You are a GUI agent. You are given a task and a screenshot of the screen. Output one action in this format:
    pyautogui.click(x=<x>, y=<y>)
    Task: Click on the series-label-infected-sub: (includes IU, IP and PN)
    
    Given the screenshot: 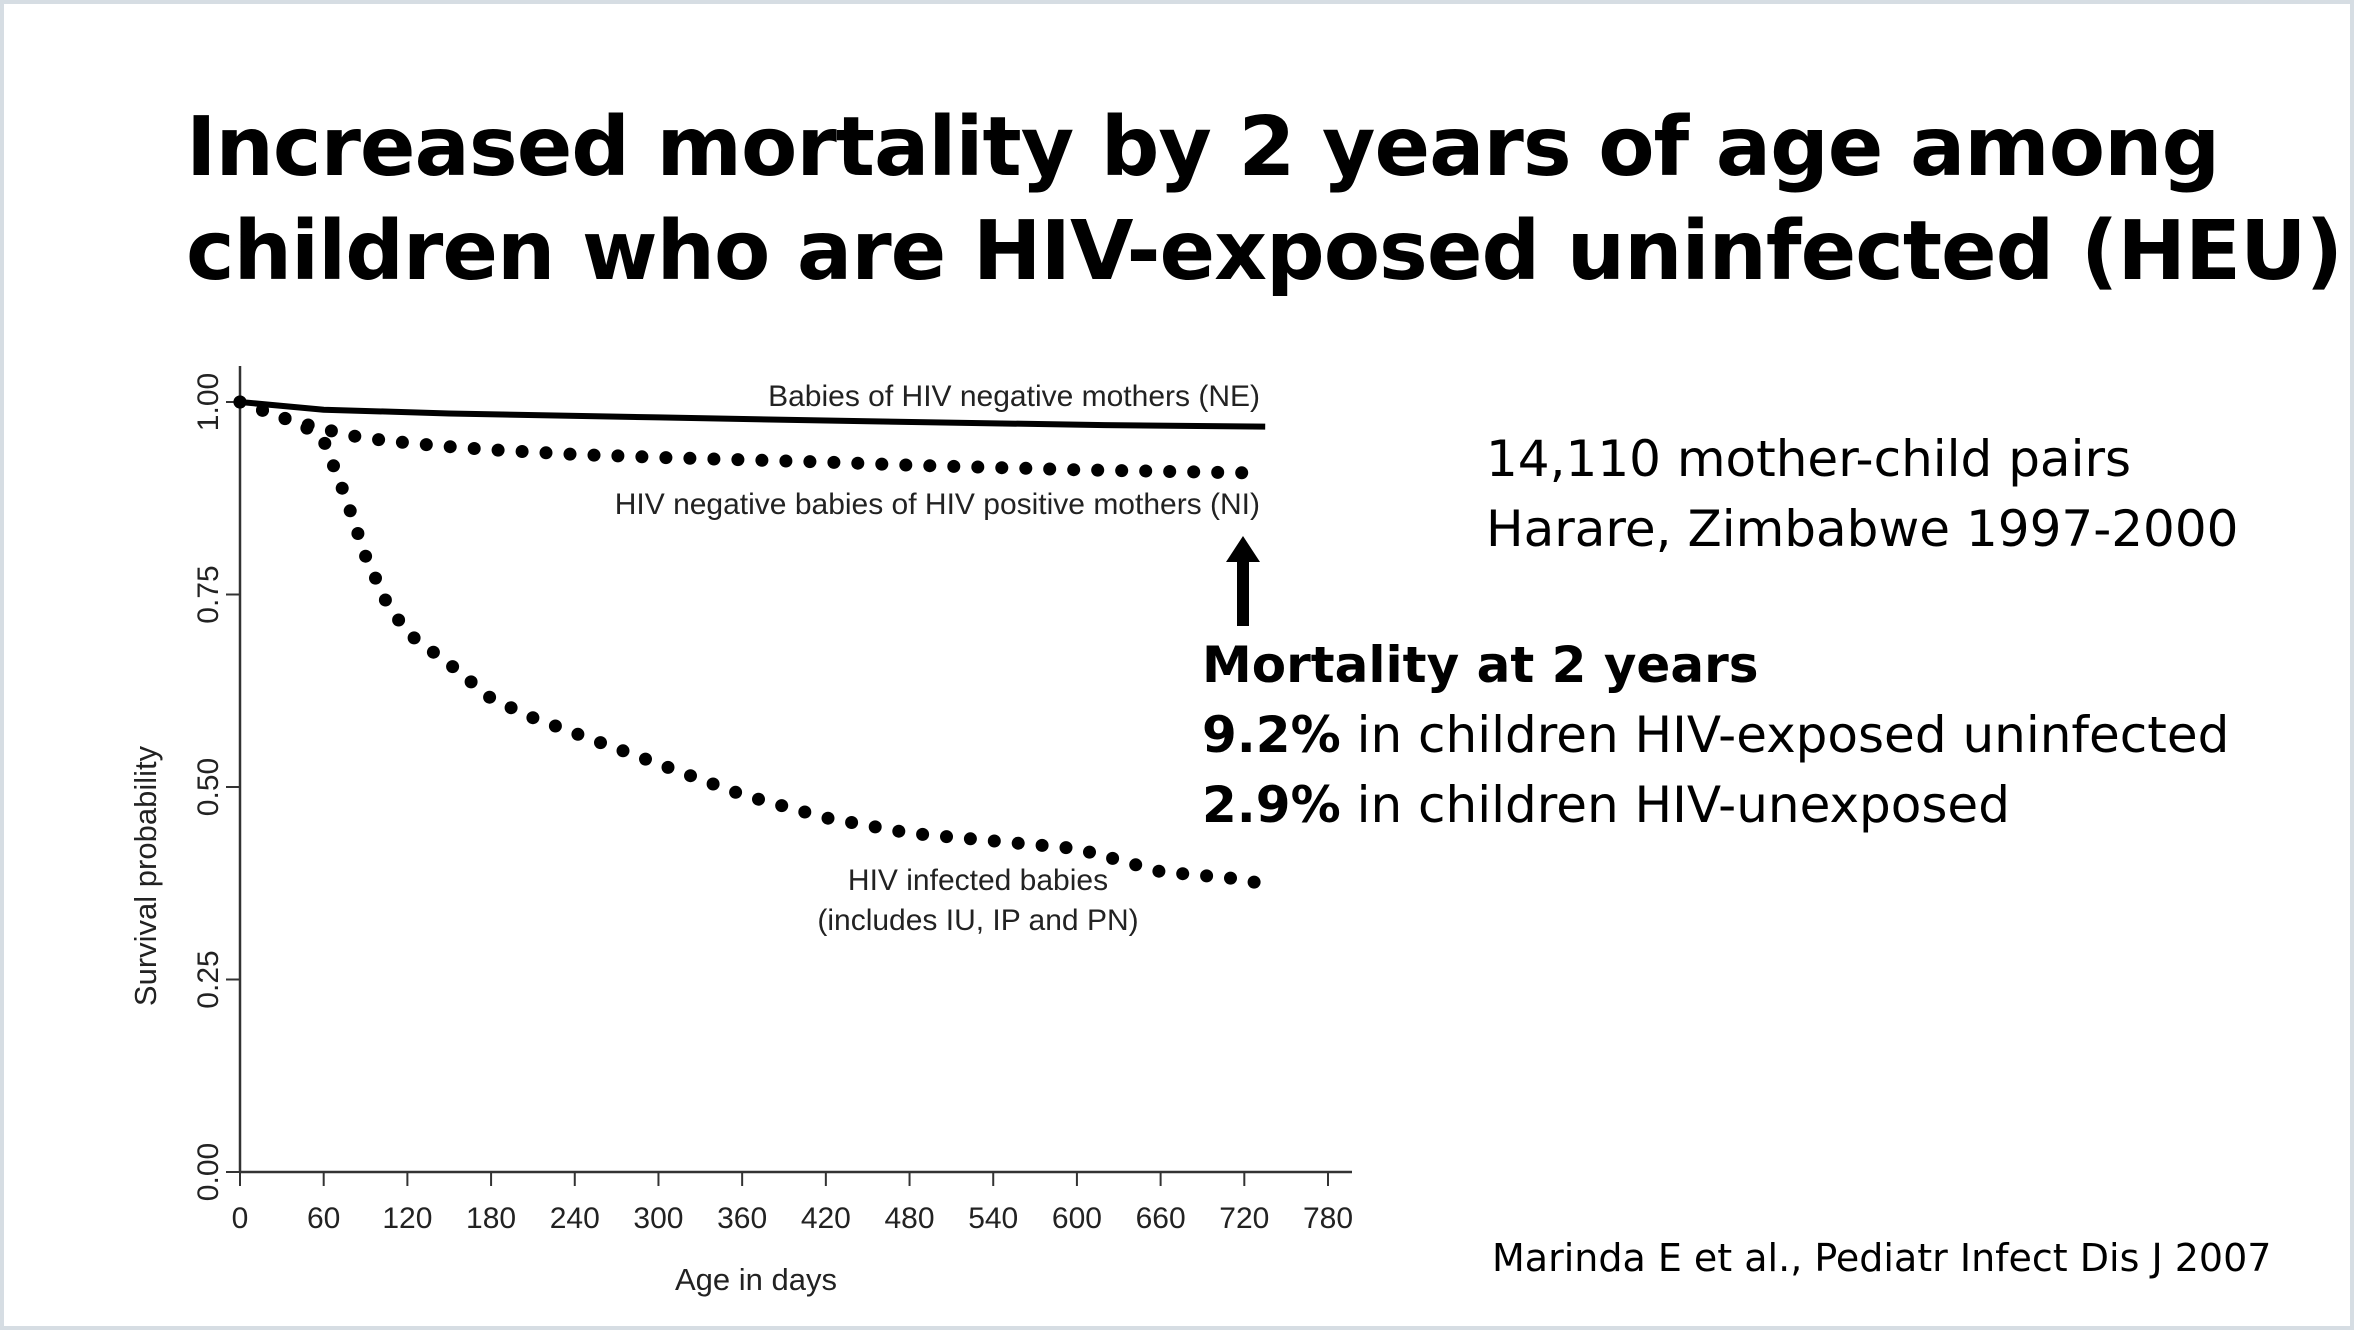 What is the action you would take?
    pyautogui.click(x=977, y=920)
    